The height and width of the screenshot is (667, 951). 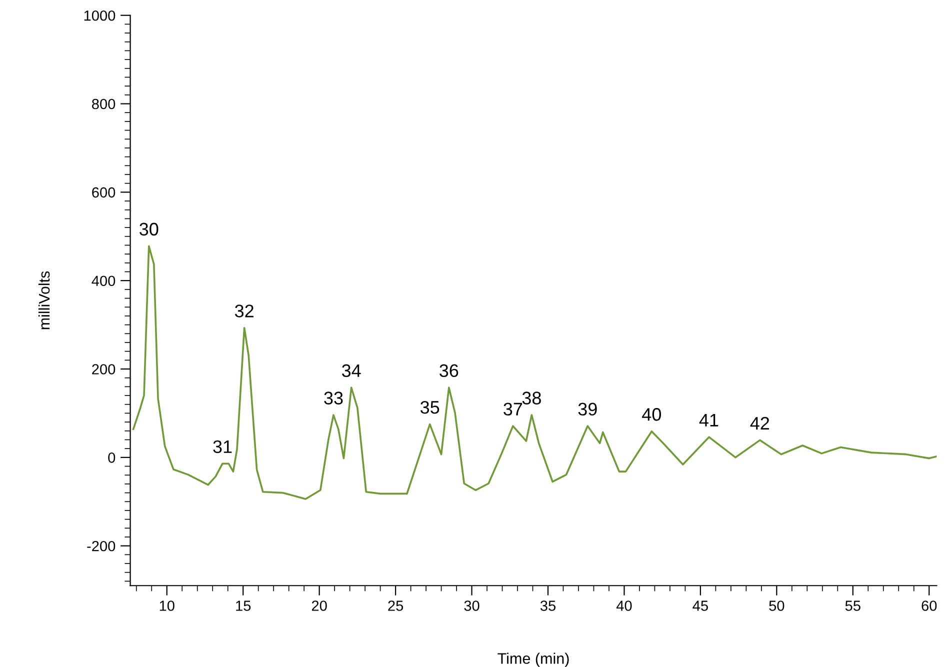 I want to click on x-tick-label: 10, so click(x=167, y=605).